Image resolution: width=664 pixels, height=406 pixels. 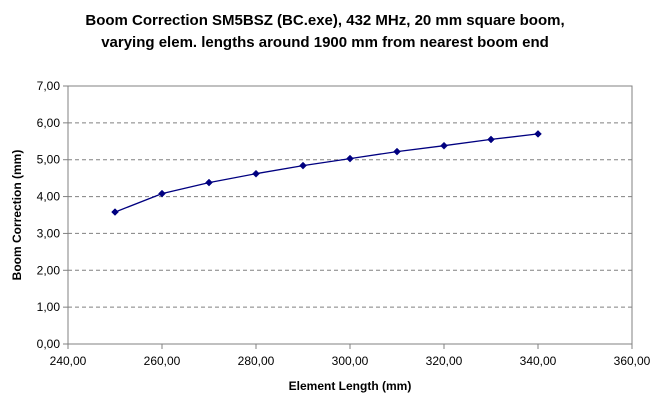 I want to click on x-tick-label: 240,00, so click(x=68, y=361).